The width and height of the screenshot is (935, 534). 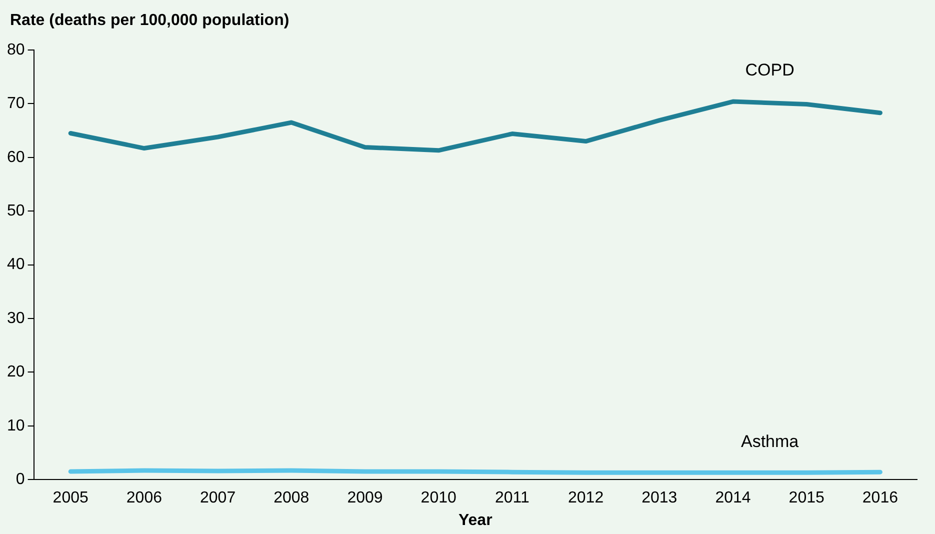 What do you see at coordinates (806, 498) in the screenshot?
I see `x-tick-label: 2015` at bounding box center [806, 498].